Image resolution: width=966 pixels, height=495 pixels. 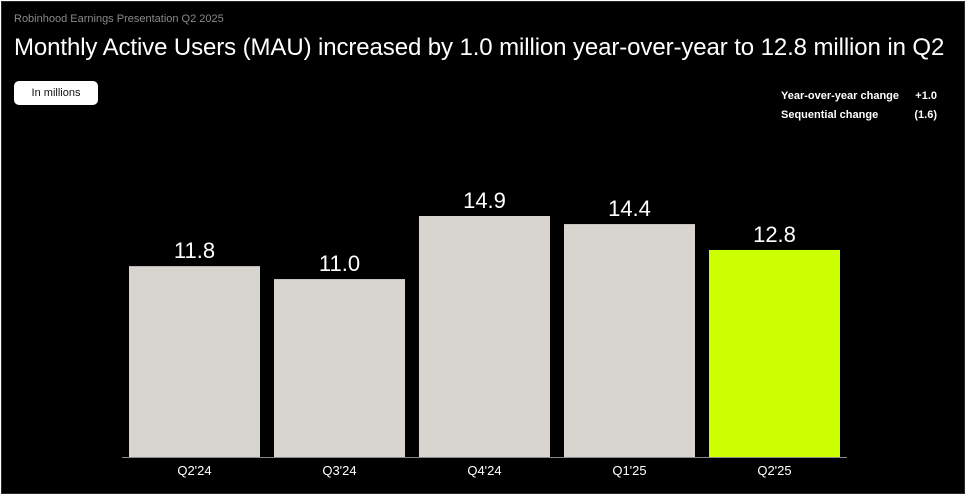 I want to click on stat-value-yoy: +1.0, so click(x=926, y=96).